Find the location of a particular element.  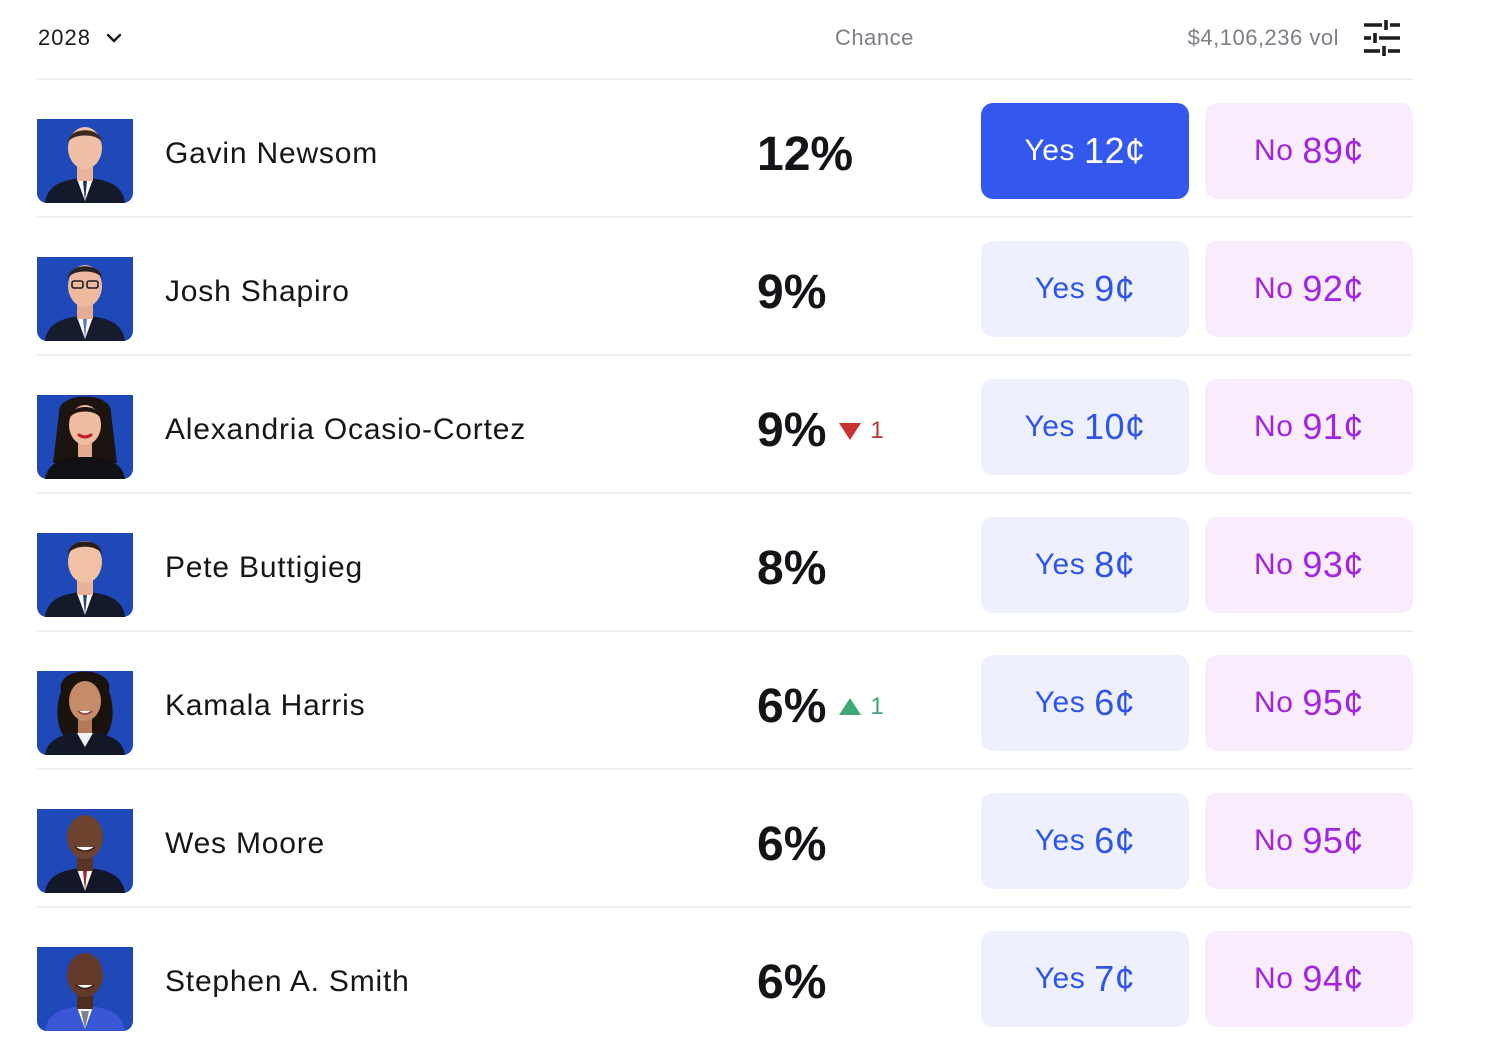

year-selector: 2028 is located at coordinates (80, 38).